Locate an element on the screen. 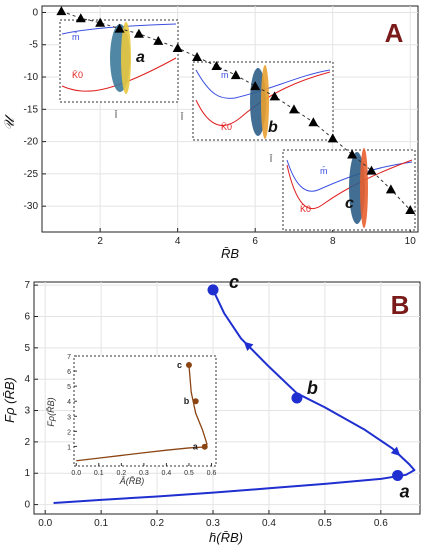  y-tick-label: -25 is located at coordinates (31, 174).